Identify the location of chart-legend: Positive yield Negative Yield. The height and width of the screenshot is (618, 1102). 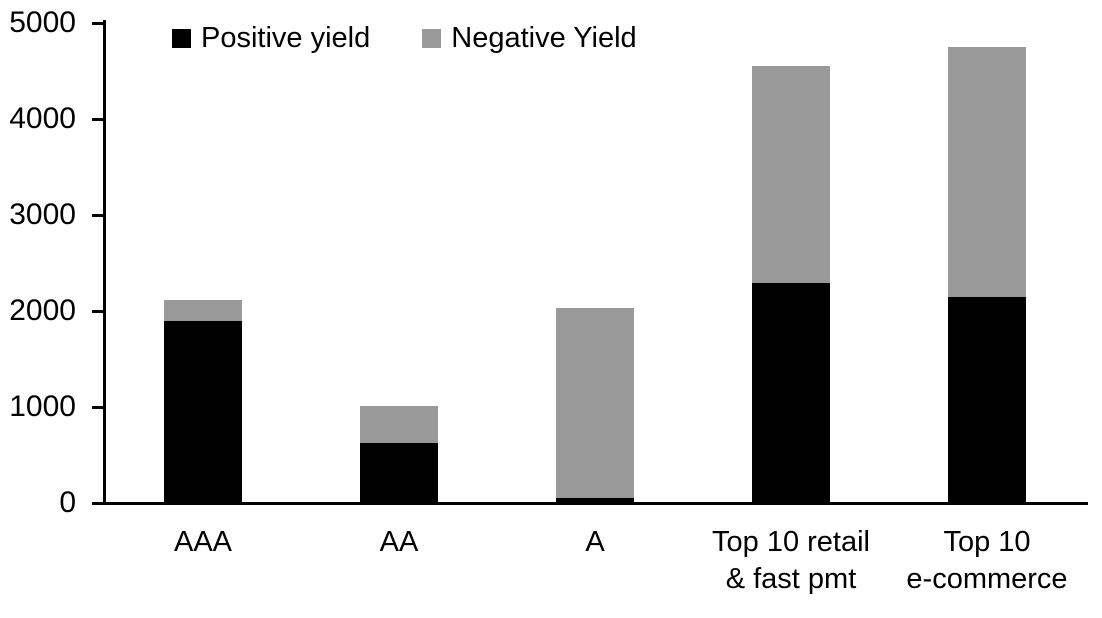
(404, 38).